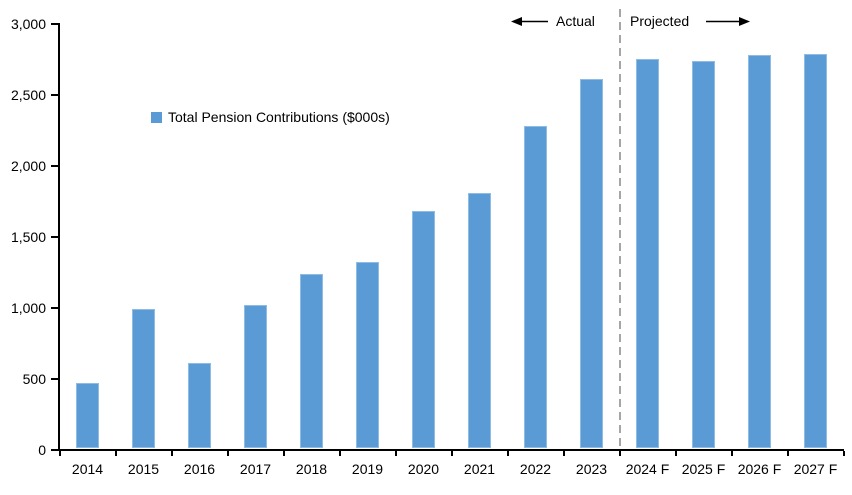  What do you see at coordinates (255, 376) in the screenshot?
I see `bar-2017` at bounding box center [255, 376].